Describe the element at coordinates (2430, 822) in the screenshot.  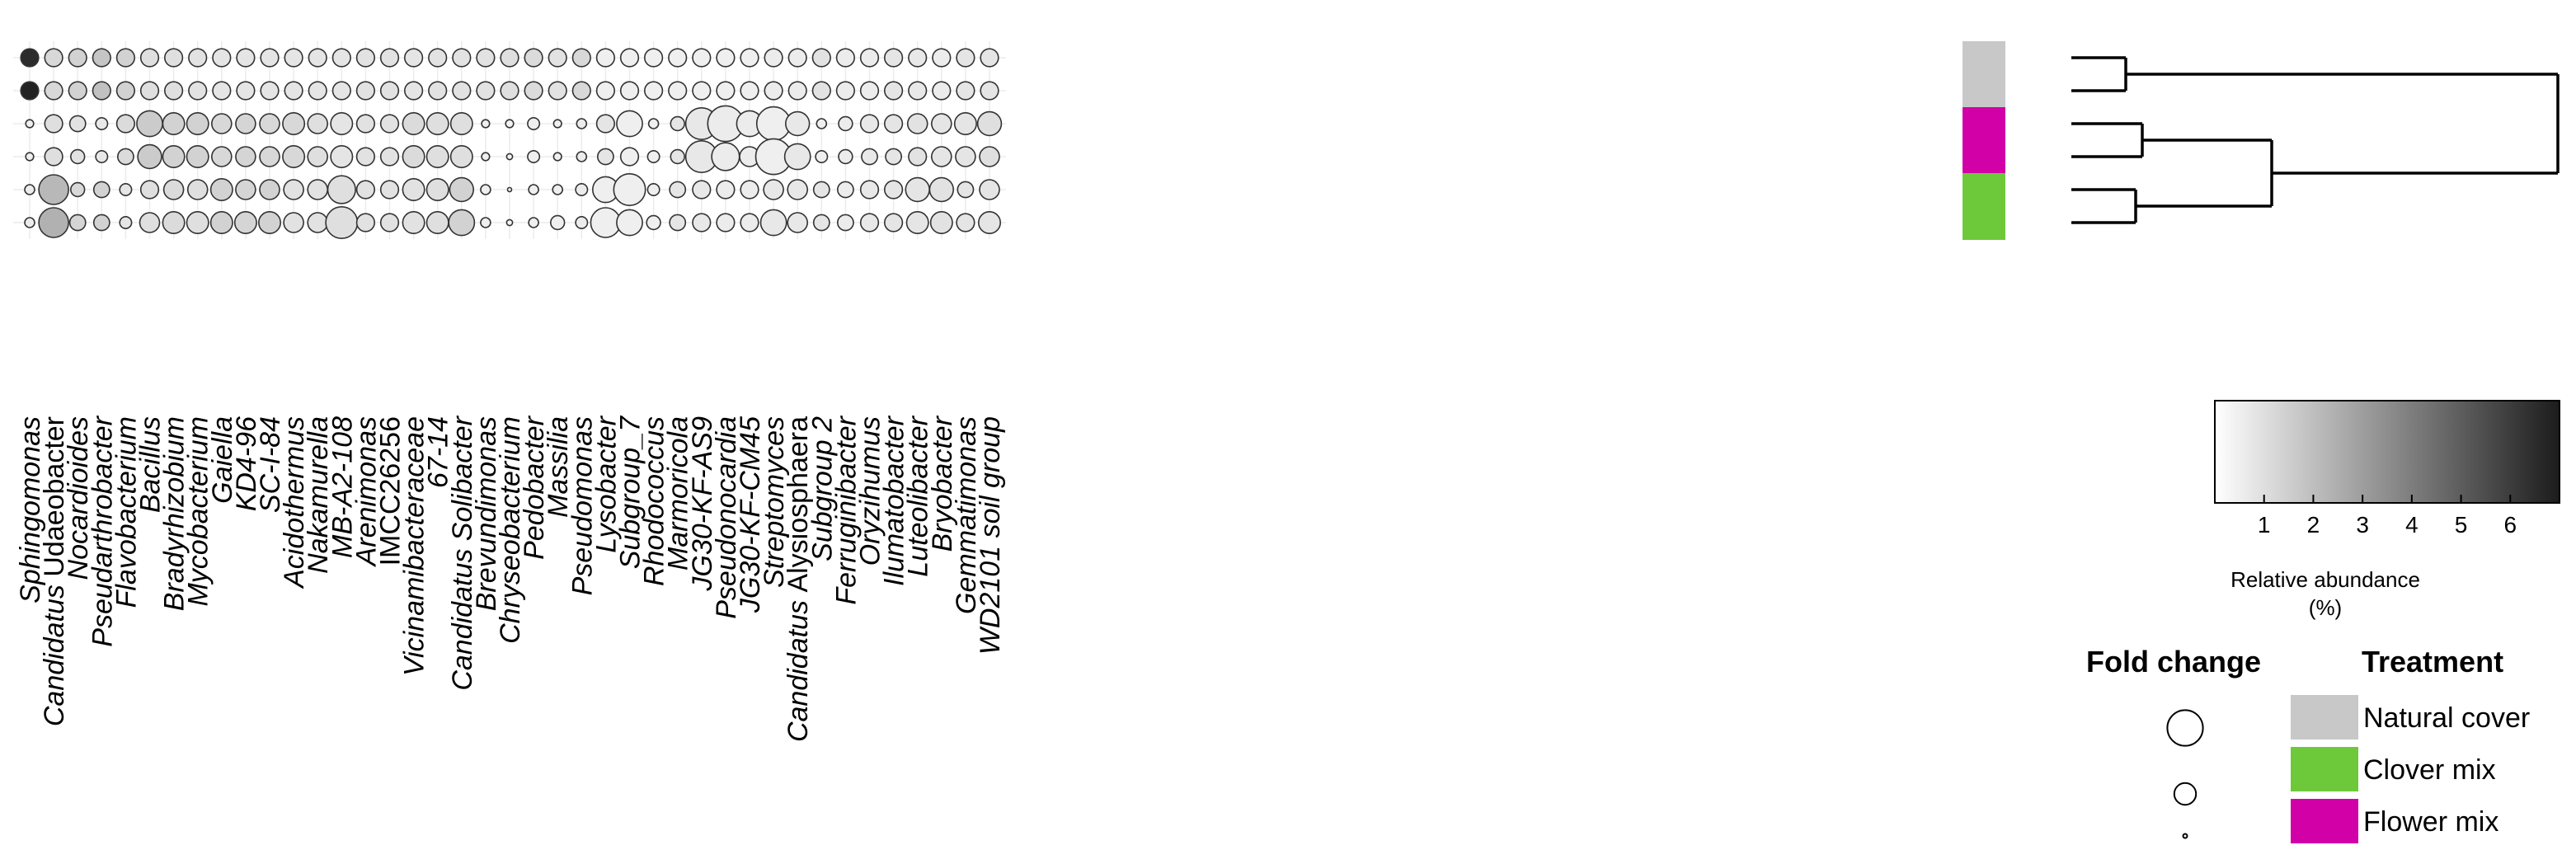
I see `treatment-legend-label: Flower mix` at that location.